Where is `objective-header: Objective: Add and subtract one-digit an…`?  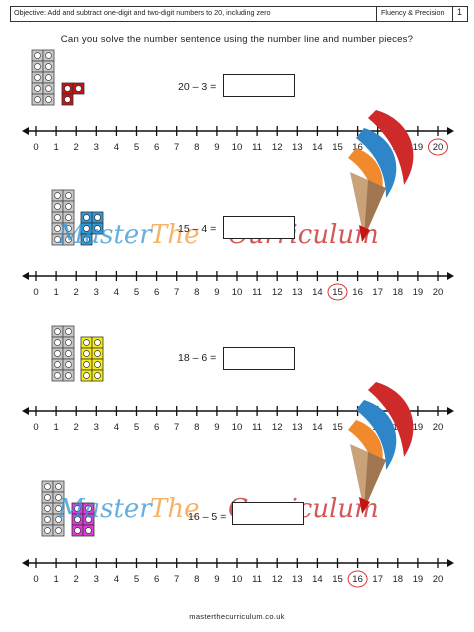 objective-header: Objective: Add and subtract one-digit an… is located at coordinates (239, 14).